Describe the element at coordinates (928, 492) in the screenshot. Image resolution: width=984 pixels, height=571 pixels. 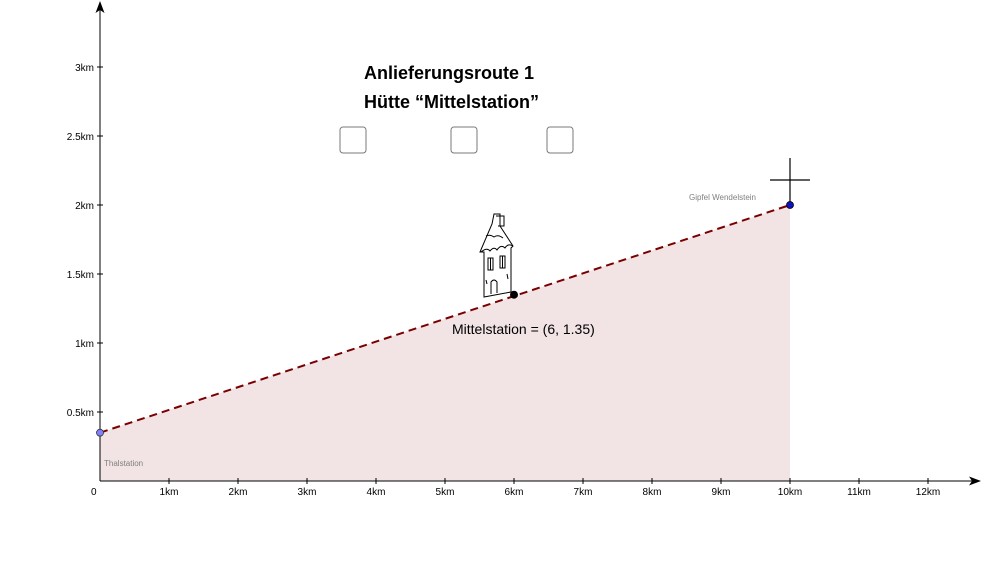
I see `x-tick-label: 12km` at that location.